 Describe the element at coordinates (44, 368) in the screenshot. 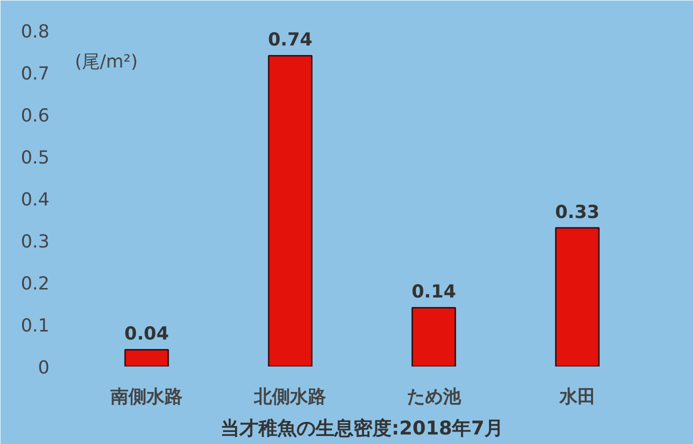

I see `y-tick-label: 0` at that location.